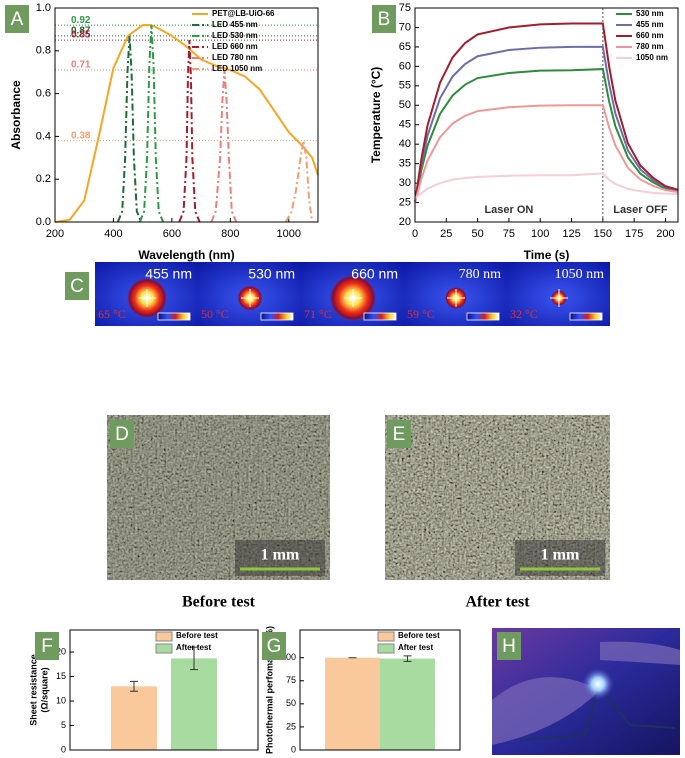  I want to click on panel-label: H, so click(509, 646).